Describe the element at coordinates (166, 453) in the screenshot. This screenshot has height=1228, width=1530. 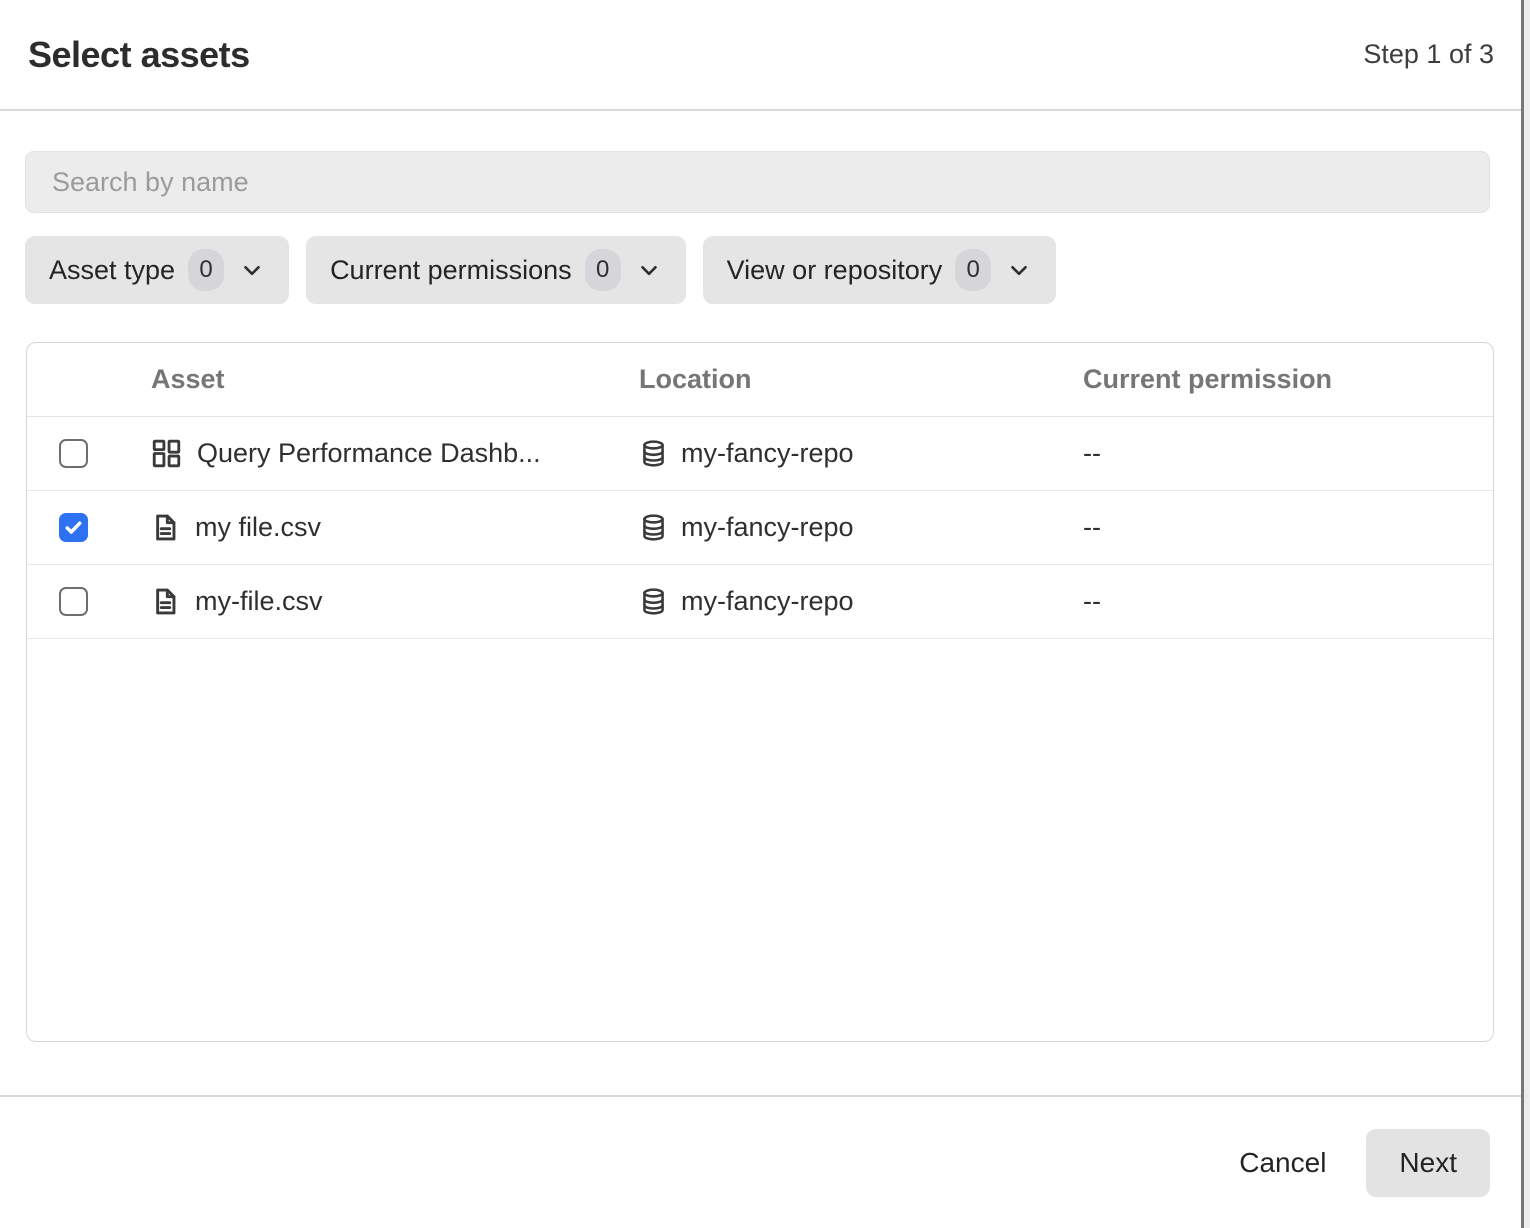
I see `dashboard-icon` at that location.